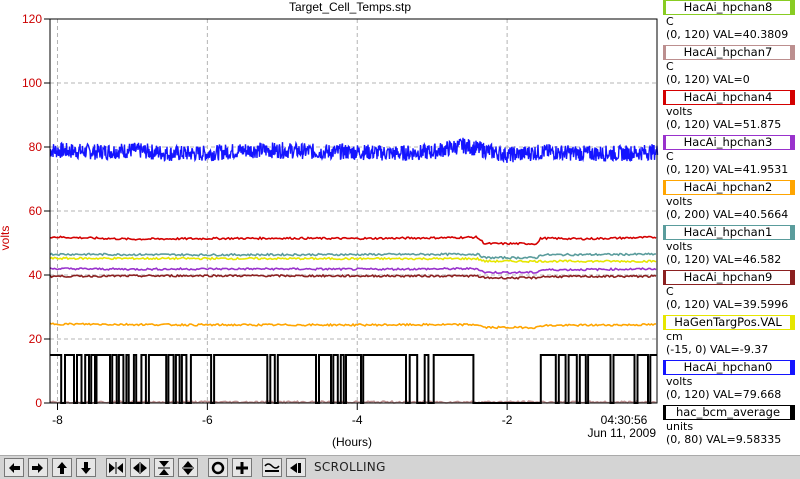  I want to click on autoscale-button, so click(272, 467).